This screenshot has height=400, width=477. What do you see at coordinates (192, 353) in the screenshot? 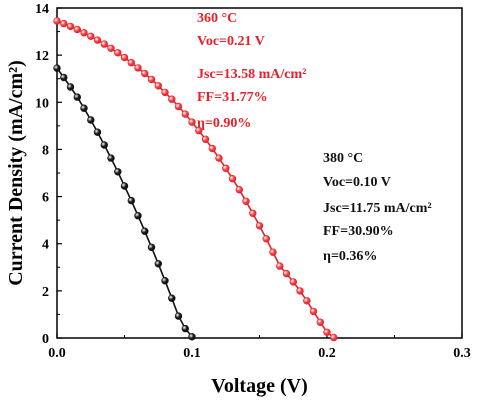
I see `x-tick-label: 0.1` at bounding box center [192, 353].